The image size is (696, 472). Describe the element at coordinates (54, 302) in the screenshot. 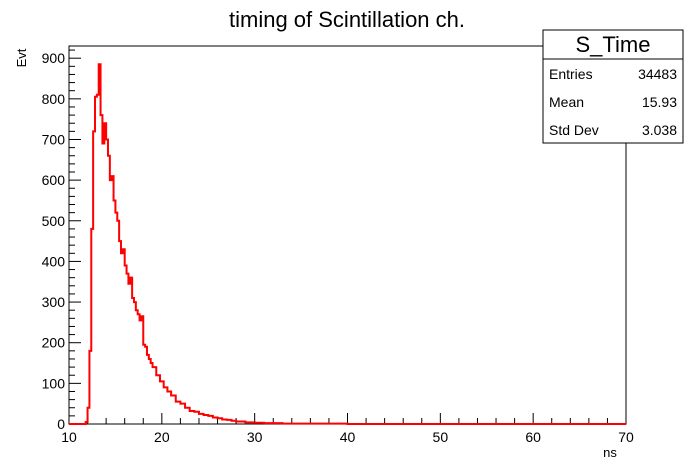

I see `y-tick-label: 300` at that location.